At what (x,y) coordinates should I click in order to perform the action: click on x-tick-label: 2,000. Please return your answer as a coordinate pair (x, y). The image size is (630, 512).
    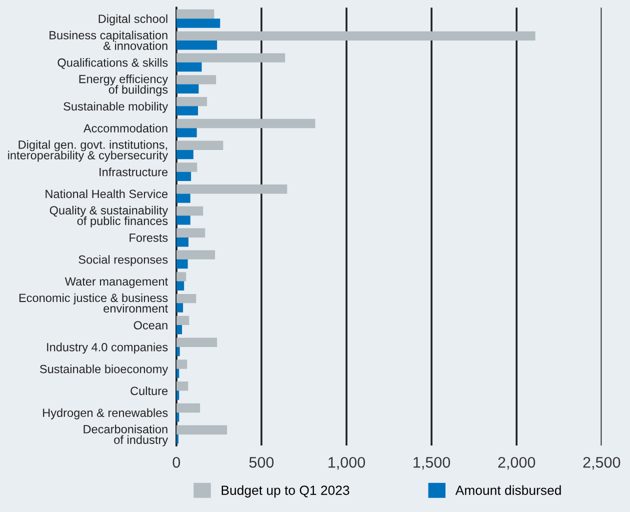
    Looking at the image, I should click on (517, 463).